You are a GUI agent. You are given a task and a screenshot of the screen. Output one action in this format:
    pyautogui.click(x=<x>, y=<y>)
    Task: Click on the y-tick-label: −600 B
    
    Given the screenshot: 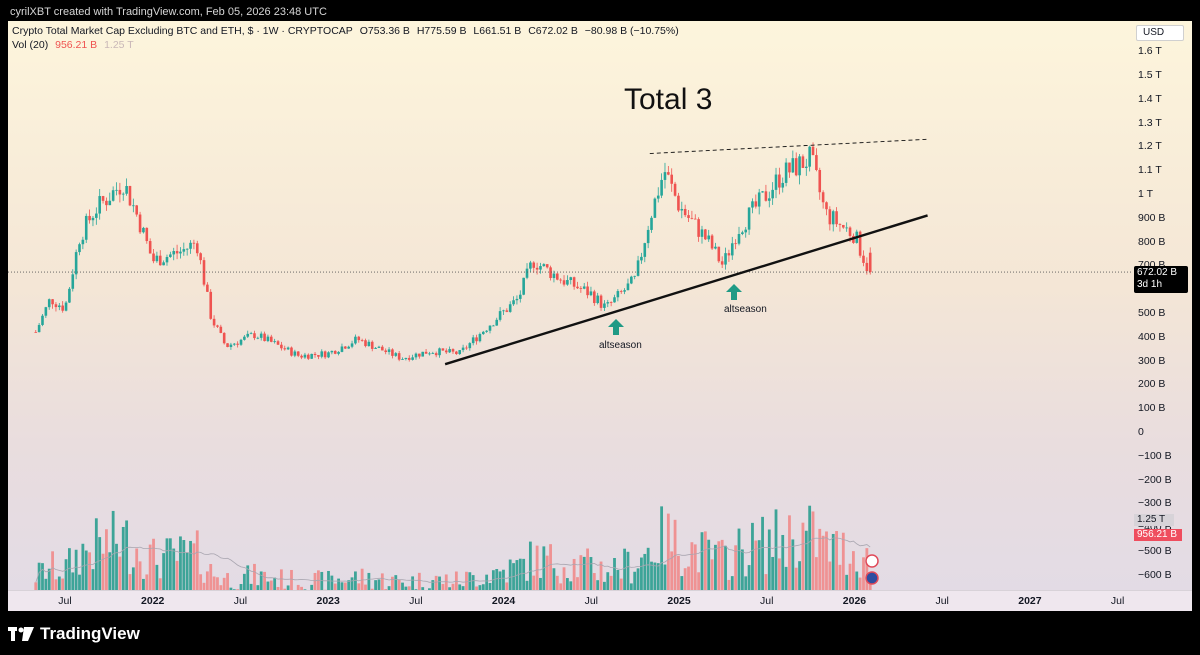 What is the action you would take?
    pyautogui.click(x=1155, y=574)
    